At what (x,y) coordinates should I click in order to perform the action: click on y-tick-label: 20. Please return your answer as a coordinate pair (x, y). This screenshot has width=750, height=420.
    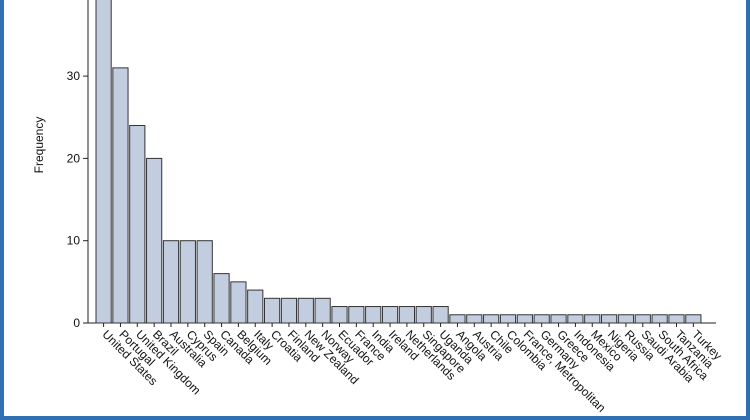
    Looking at the image, I should click on (74, 158).